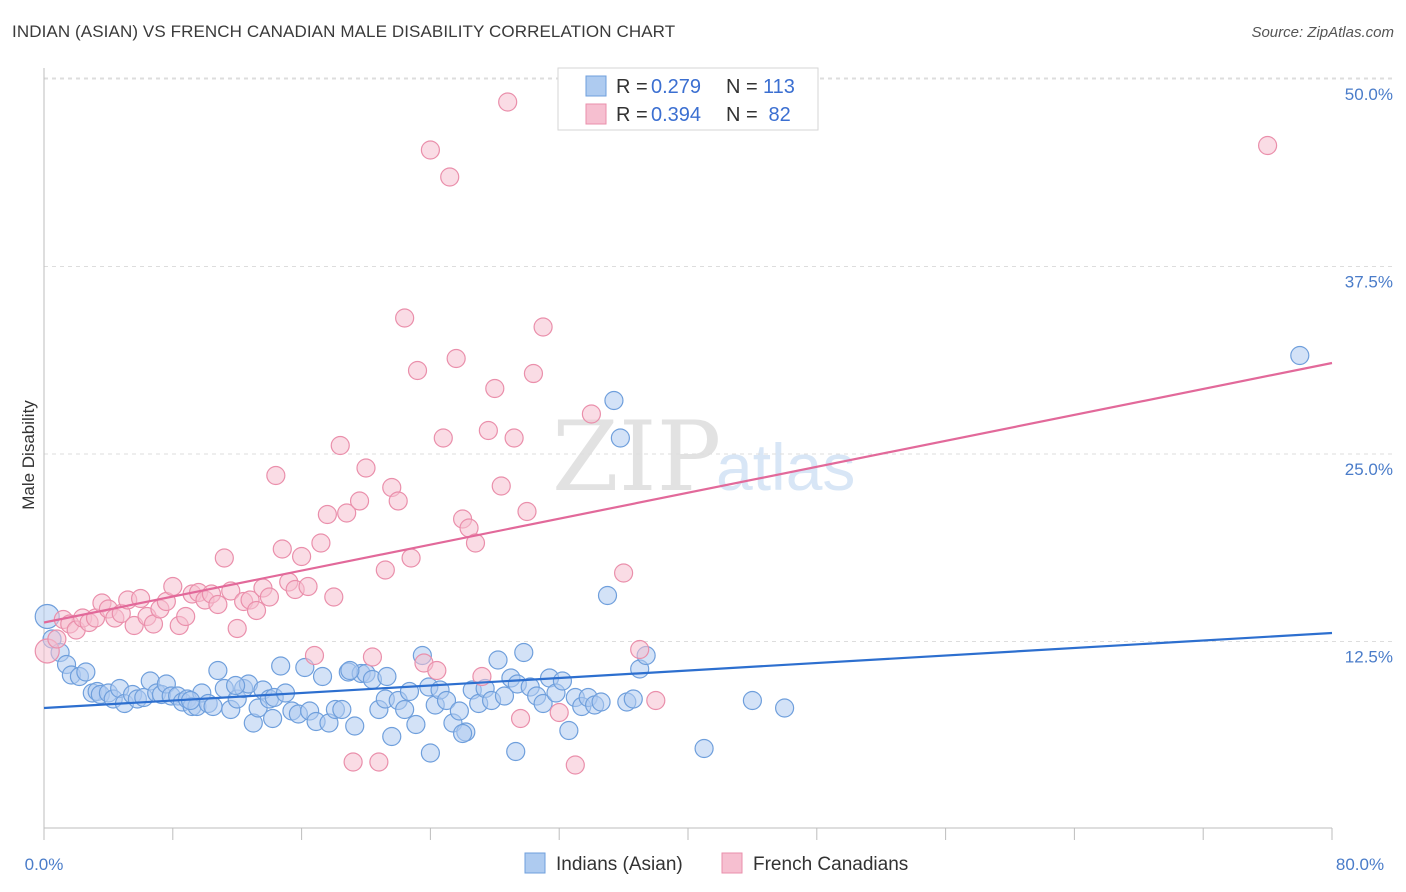  Describe the element at coordinates (28, 455) in the screenshot. I see `y-axis-label: Male Disability` at that location.